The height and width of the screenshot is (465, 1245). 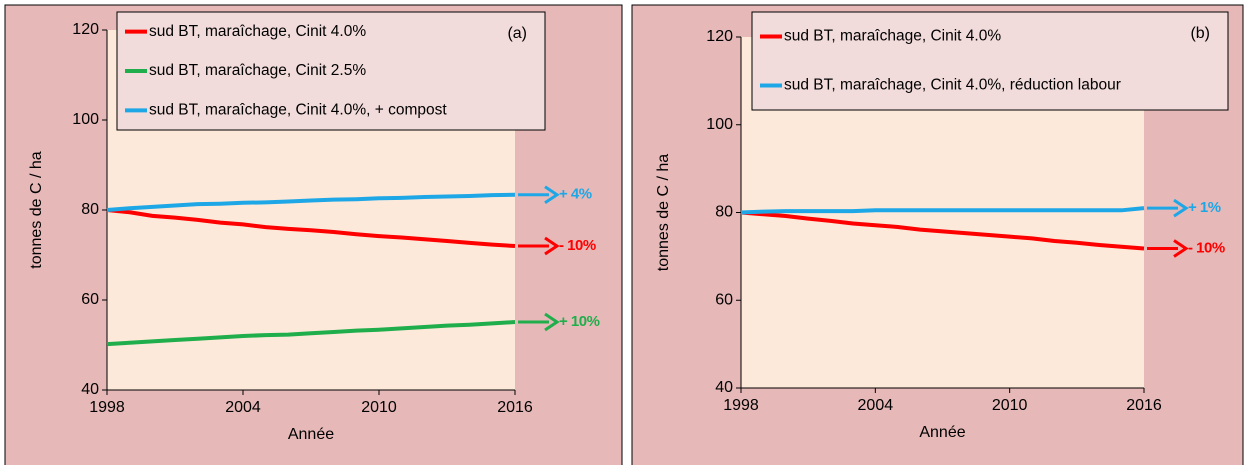 What do you see at coordinates (575, 194) in the screenshot?
I see `end-label: + 4%` at bounding box center [575, 194].